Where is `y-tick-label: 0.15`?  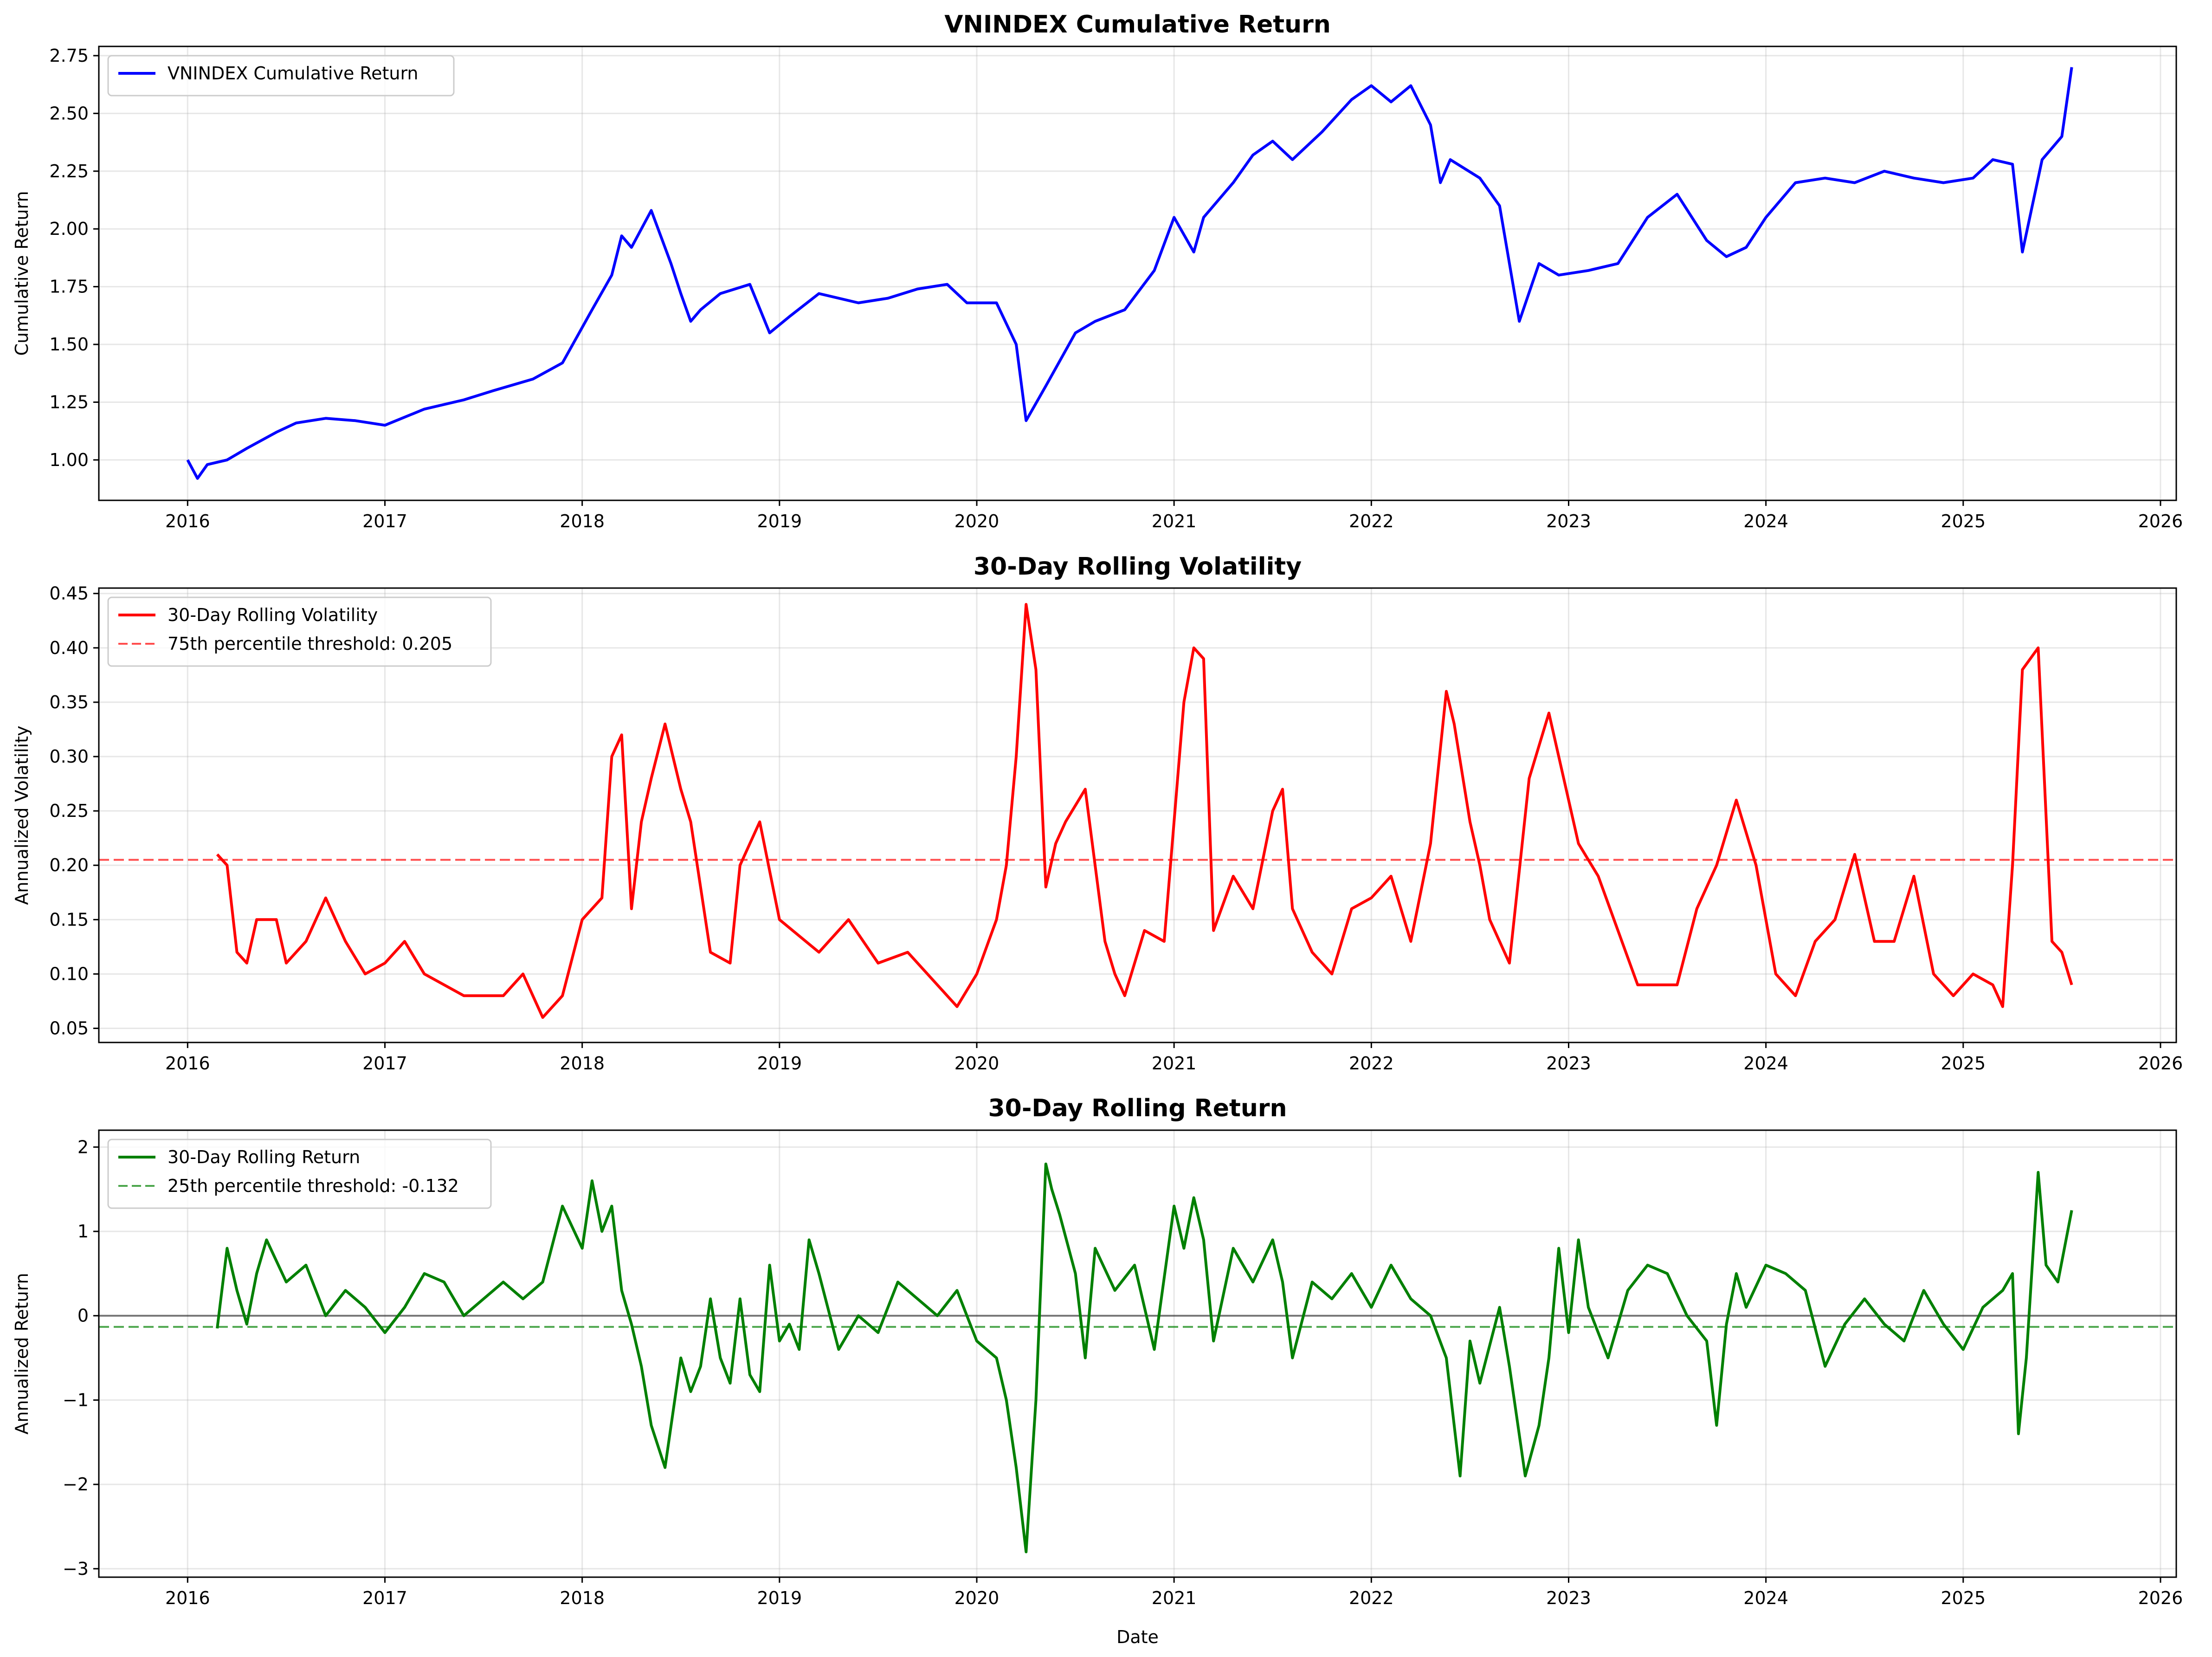
y-tick-label: 0.15 is located at coordinates (69, 919).